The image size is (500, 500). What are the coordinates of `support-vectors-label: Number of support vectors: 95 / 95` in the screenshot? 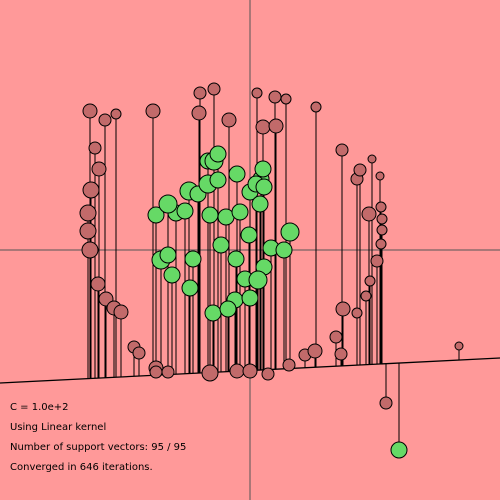 It's located at (98, 447).